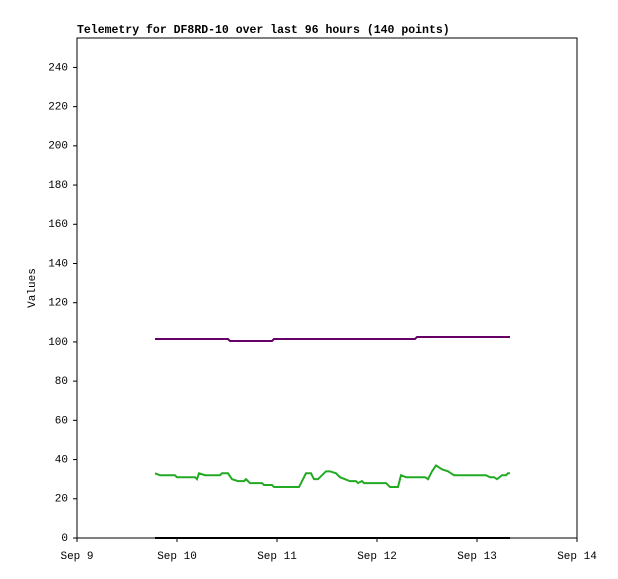  What do you see at coordinates (76, 557) in the screenshot?
I see `x-tick-label: Sep 9` at bounding box center [76, 557].